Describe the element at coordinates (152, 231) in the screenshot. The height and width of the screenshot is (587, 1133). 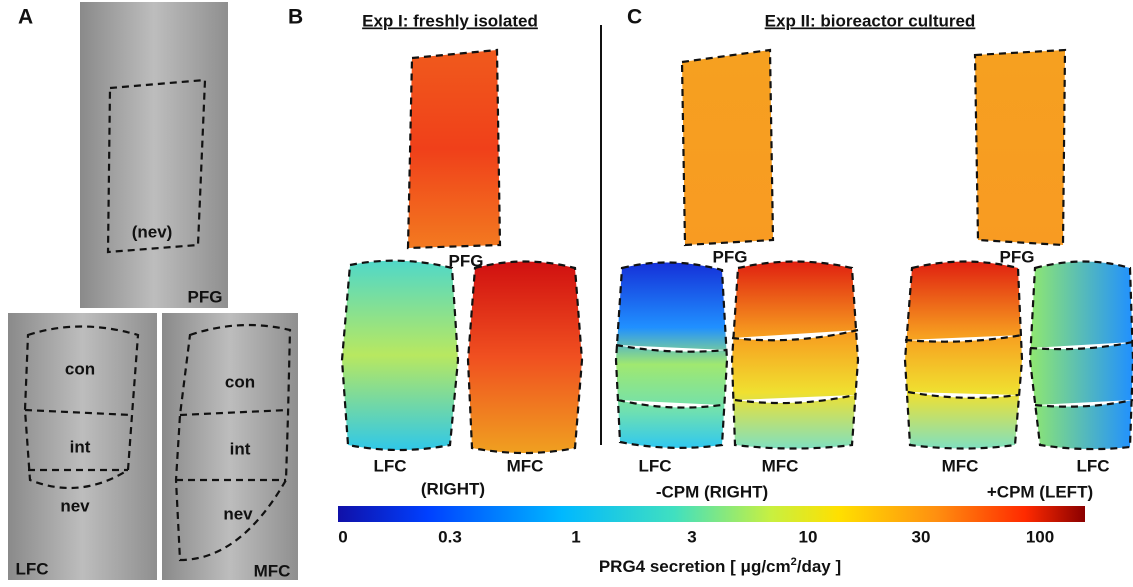
I see `region-label: (nev)` at that location.